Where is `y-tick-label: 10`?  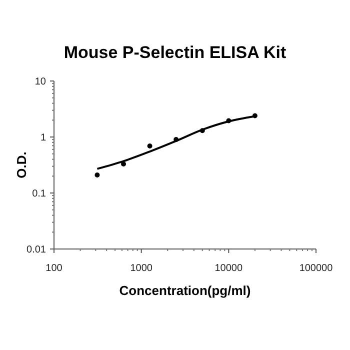
y-tick-label: 10 is located at coordinates (40, 82).